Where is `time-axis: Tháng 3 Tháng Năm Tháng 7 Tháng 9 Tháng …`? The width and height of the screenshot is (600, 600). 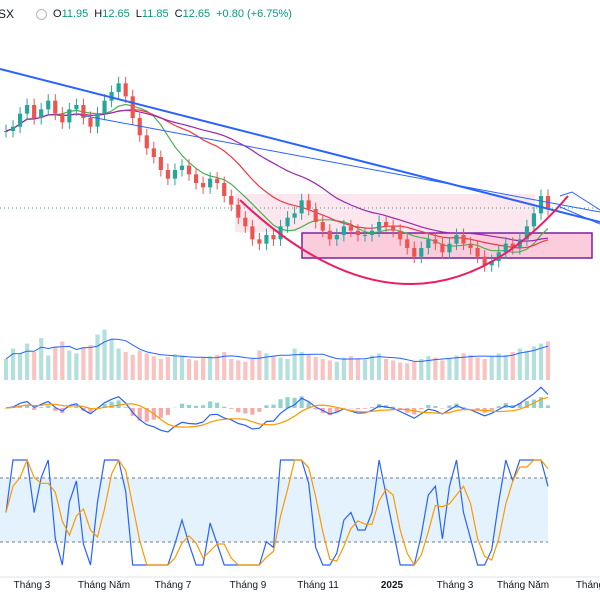
time-axis: Tháng 3 Tháng Năm Tháng 7 Tháng 9 Tháng … is located at coordinates (300, 587).